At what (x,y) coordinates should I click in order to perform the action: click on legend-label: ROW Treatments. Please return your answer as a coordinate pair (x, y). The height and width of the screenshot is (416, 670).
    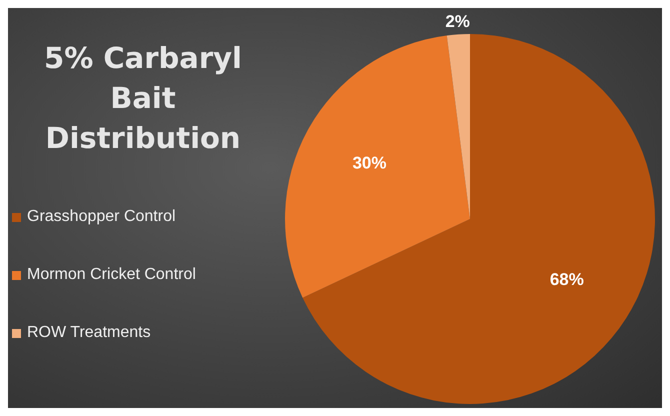
    Looking at the image, I should click on (89, 333).